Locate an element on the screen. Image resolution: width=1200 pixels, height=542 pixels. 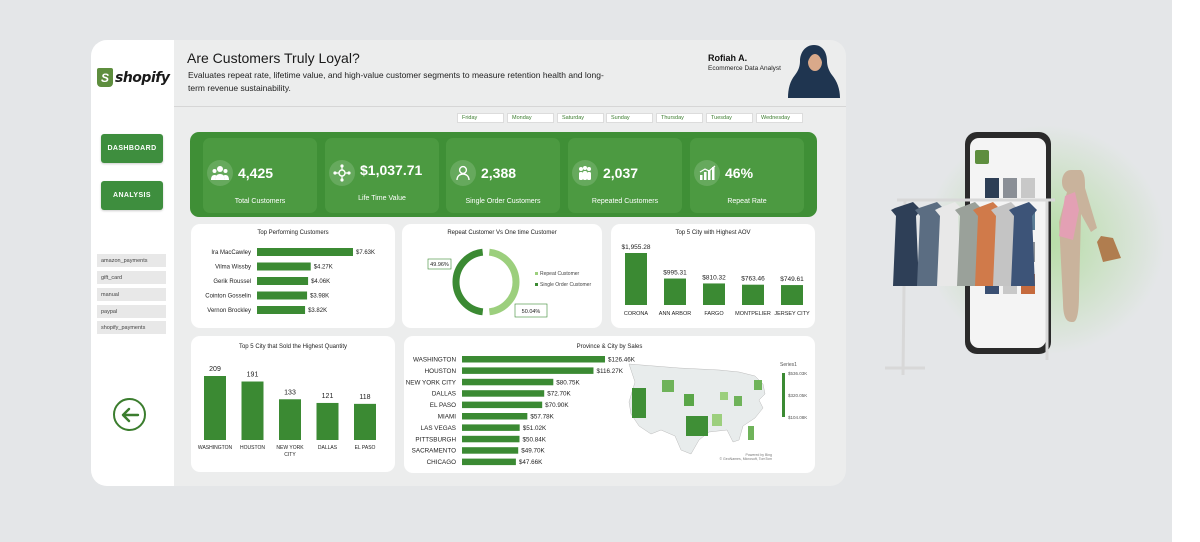
analysis-button: ANALYSIS is located at coordinates (132, 195).